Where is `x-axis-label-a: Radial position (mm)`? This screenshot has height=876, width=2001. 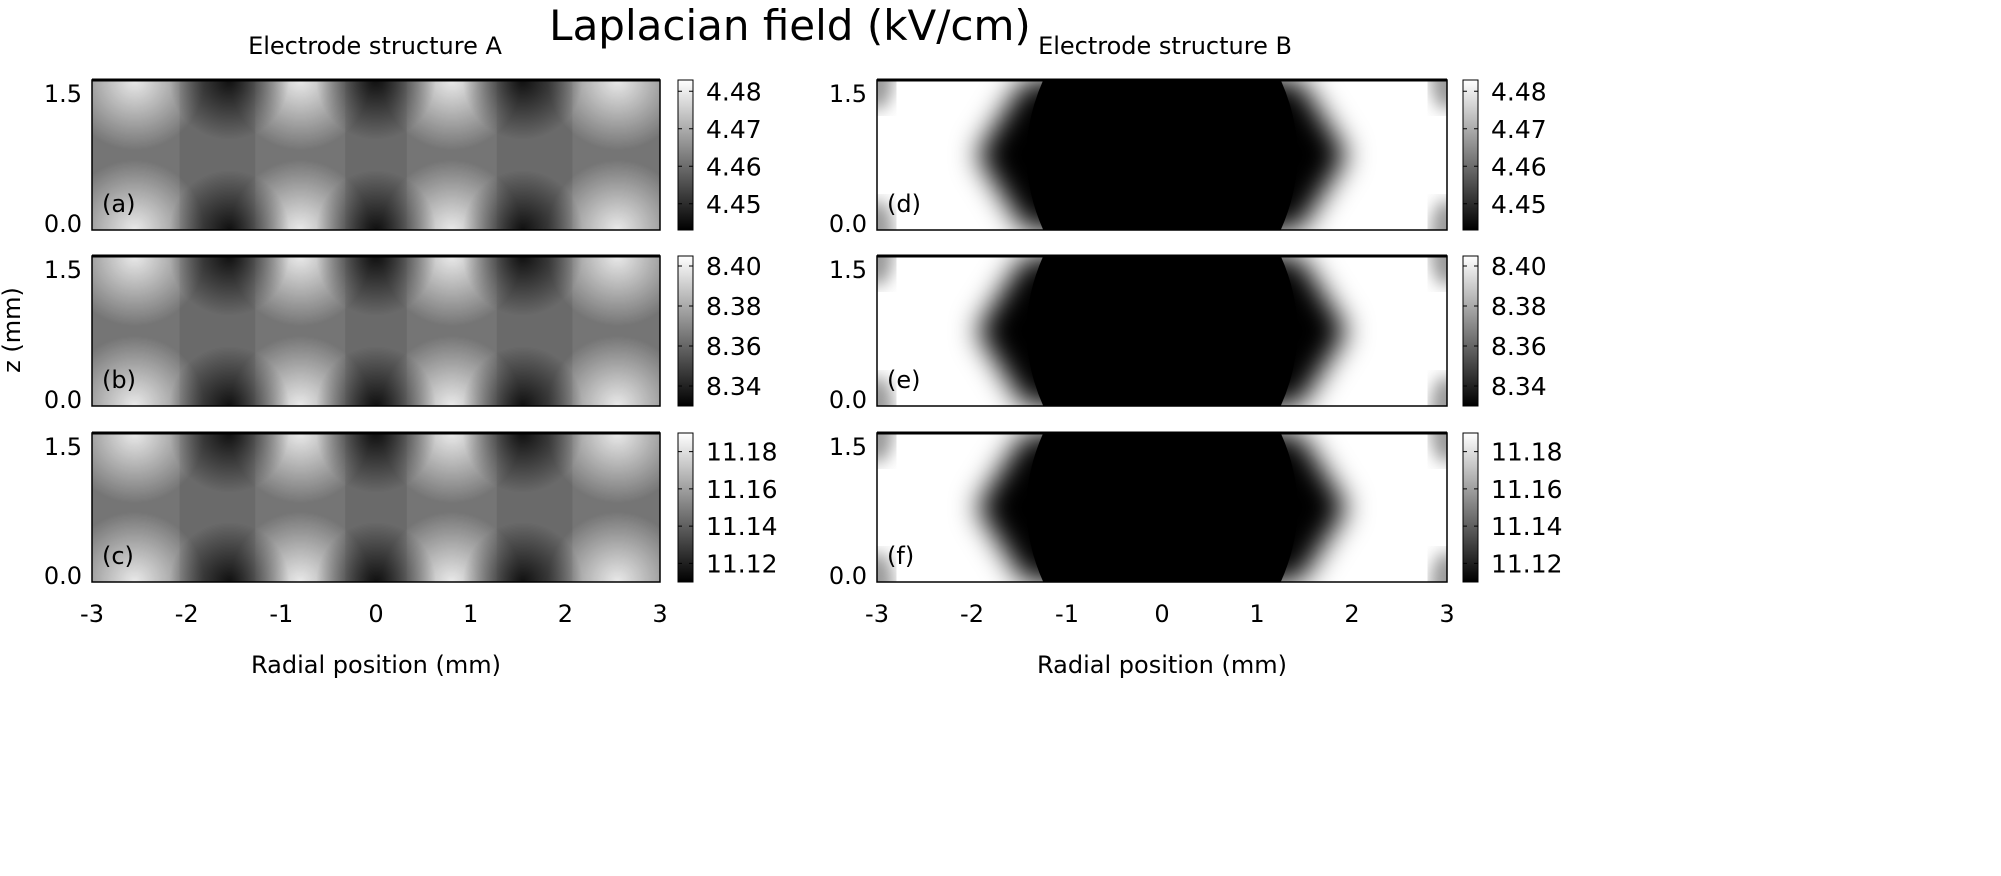
x-axis-label-a: Radial position (mm) is located at coordinates (376, 665).